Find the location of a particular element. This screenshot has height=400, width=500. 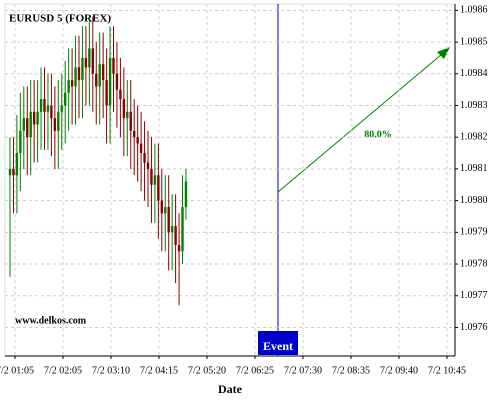

y-tick-label: 1.0986 is located at coordinates (474, 10).